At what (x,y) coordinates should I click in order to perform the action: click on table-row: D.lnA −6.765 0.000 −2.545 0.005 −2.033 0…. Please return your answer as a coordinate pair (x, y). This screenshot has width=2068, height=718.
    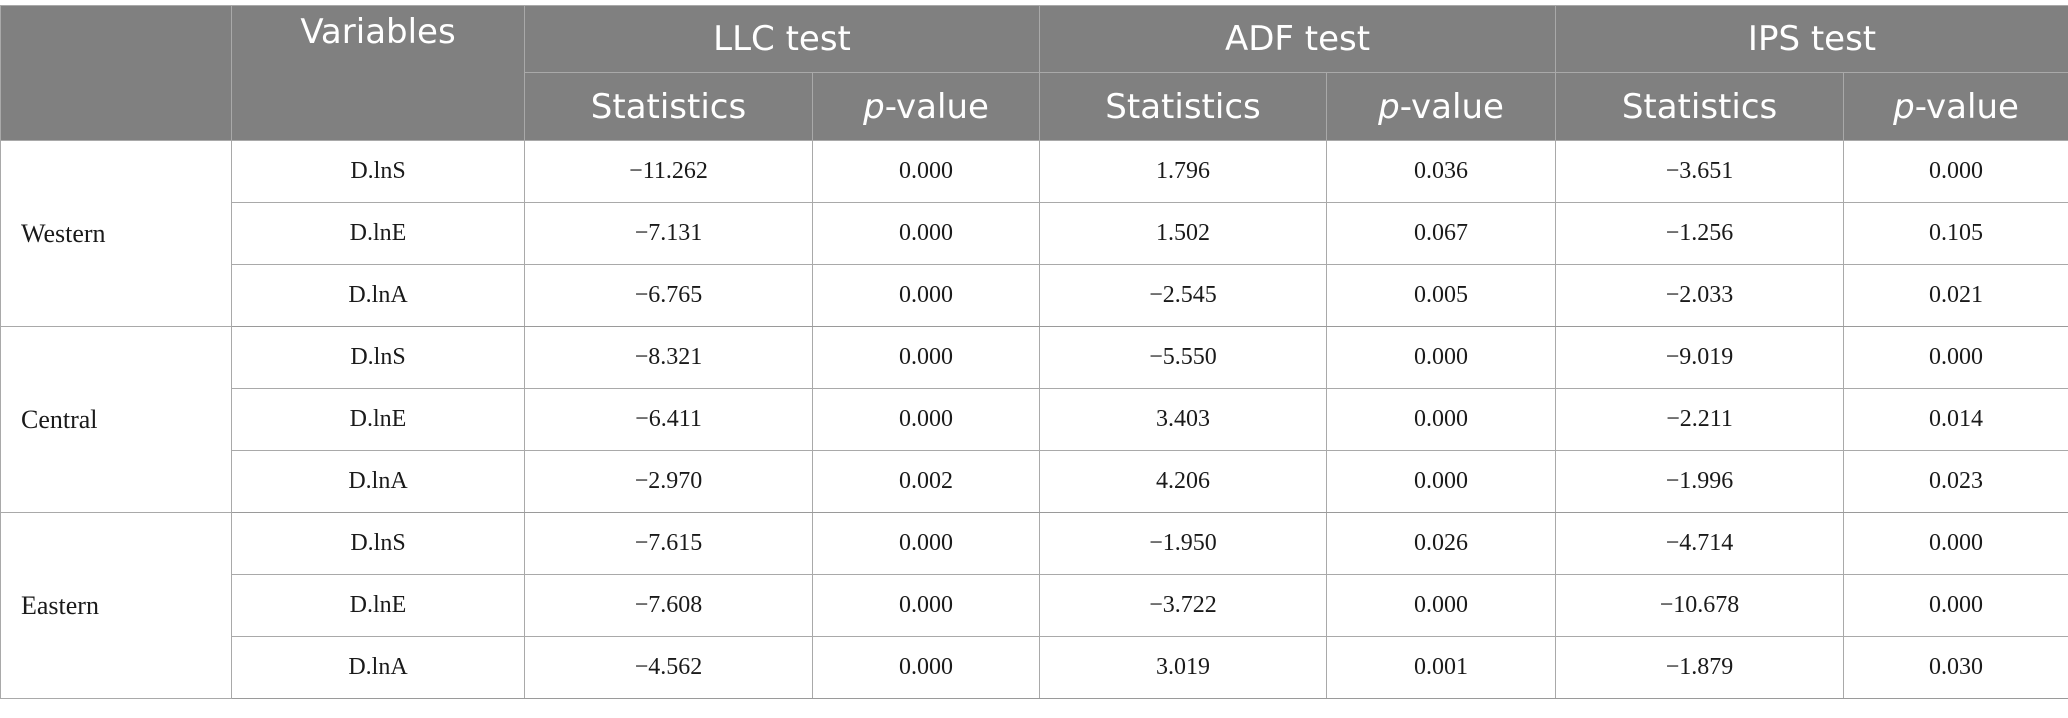
    Looking at the image, I should click on (1034, 295).